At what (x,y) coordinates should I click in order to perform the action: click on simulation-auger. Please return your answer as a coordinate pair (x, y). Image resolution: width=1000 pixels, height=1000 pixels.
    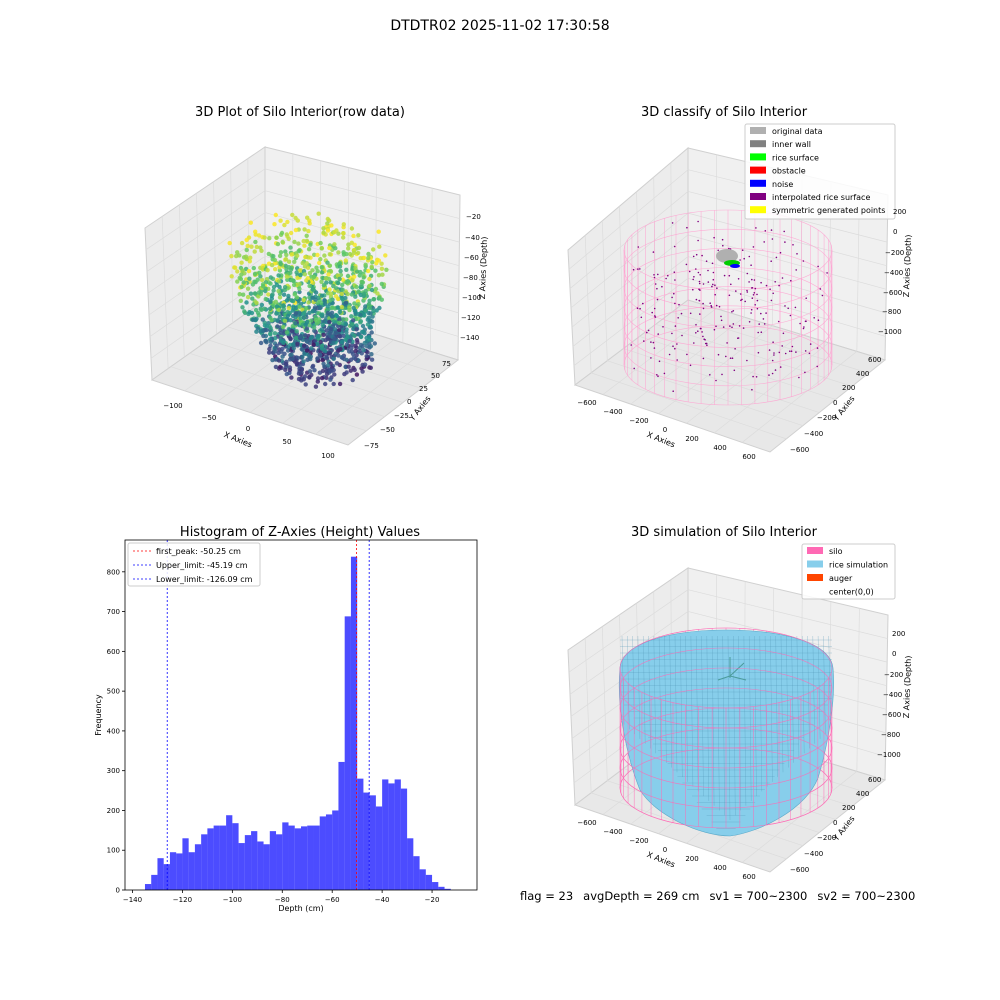
    Looking at the image, I should click on (732, 669).